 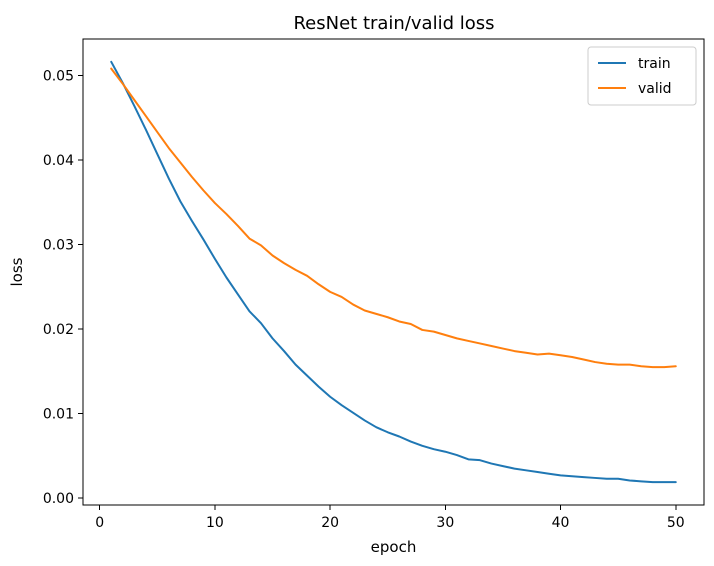 What do you see at coordinates (58, 246) in the screenshot?
I see `y-tick-label: 0.03` at bounding box center [58, 246].